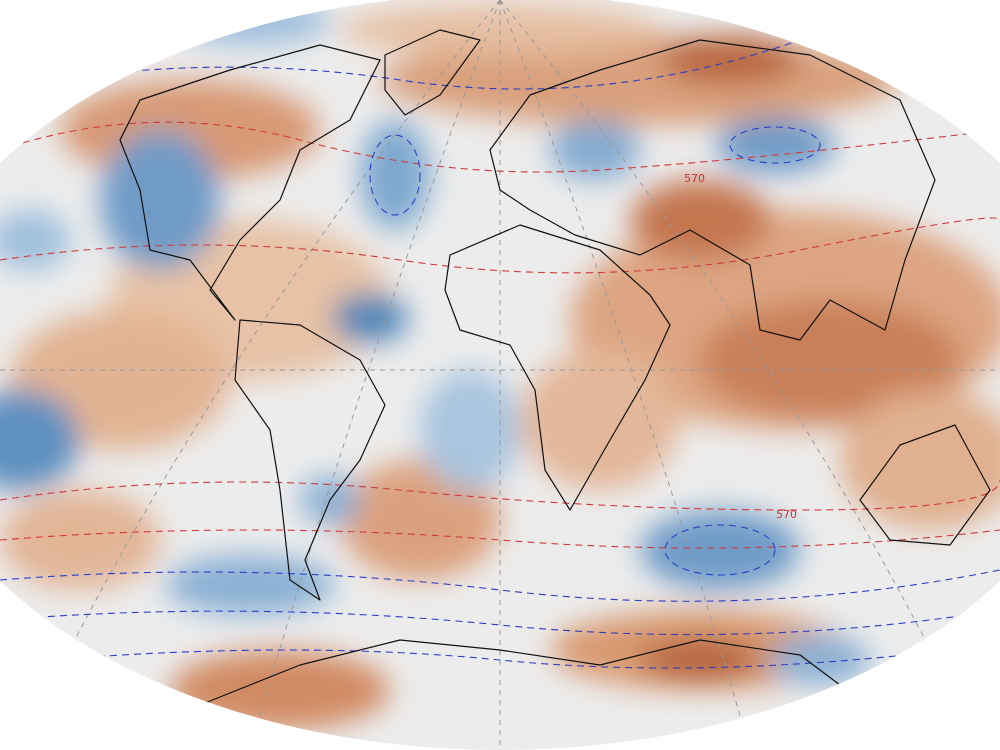  I want to click on antarctica, so click(530, 672).